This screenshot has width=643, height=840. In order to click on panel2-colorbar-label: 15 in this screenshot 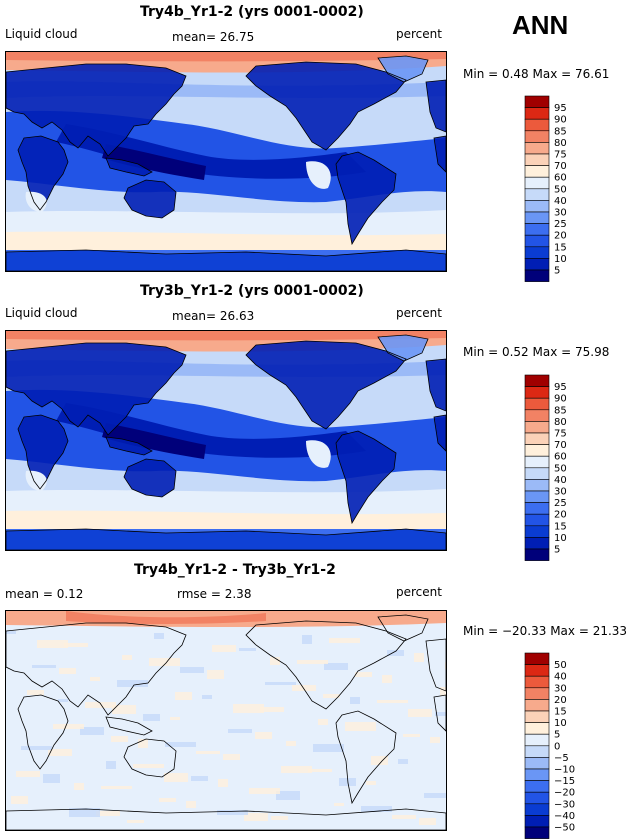, I will do `click(560, 526)`.